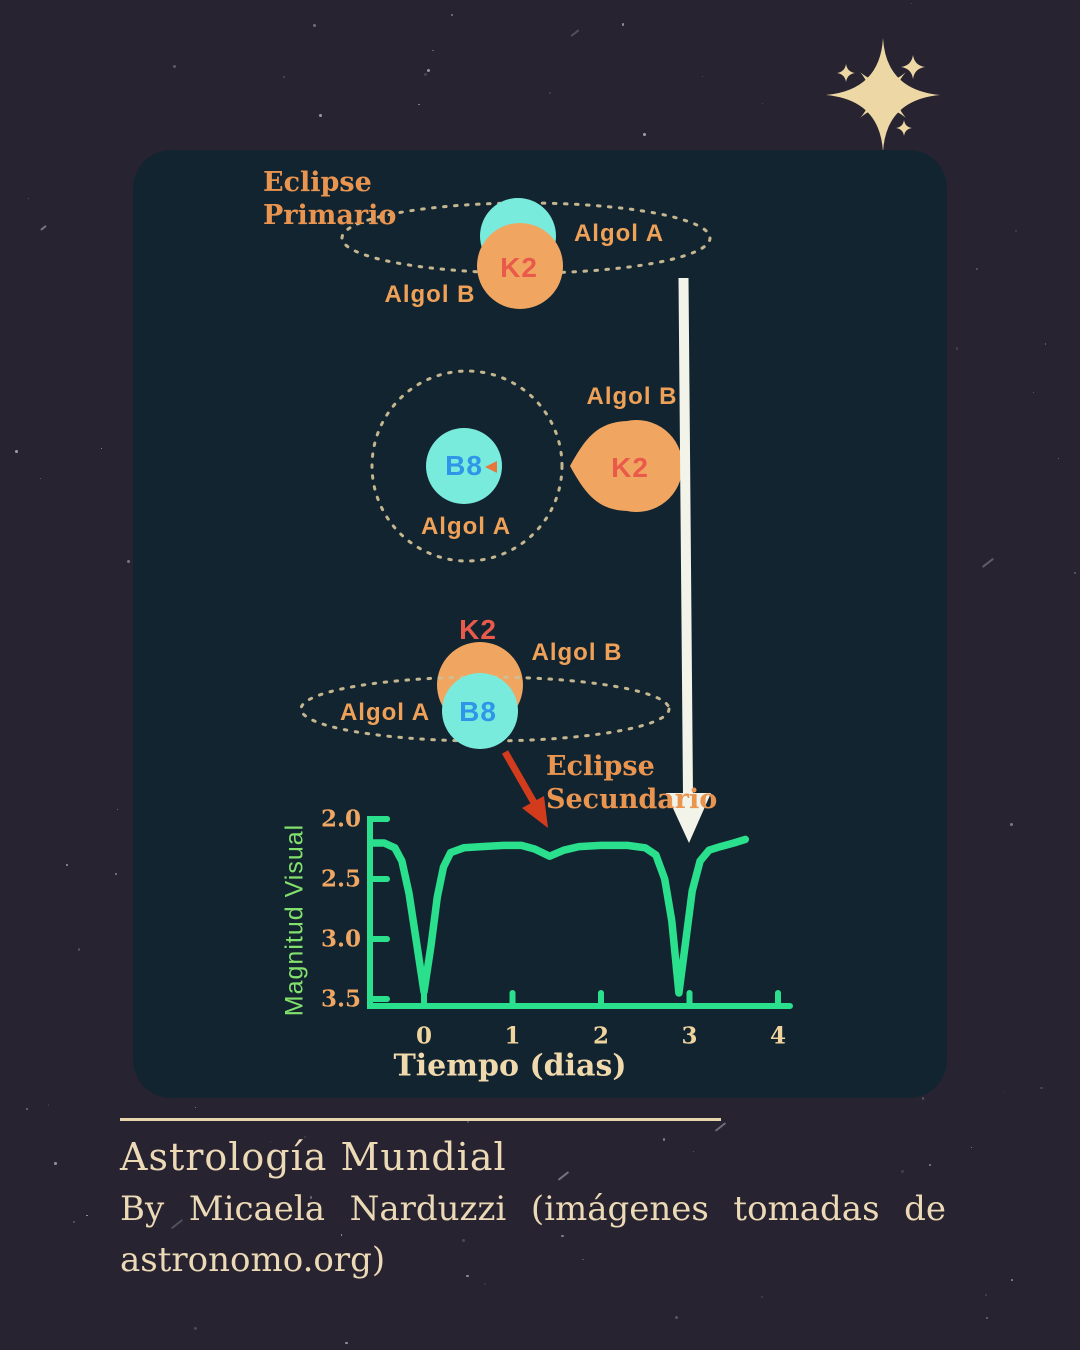  What do you see at coordinates (846, 73) in the screenshot?
I see `sparkle-small-left` at bounding box center [846, 73].